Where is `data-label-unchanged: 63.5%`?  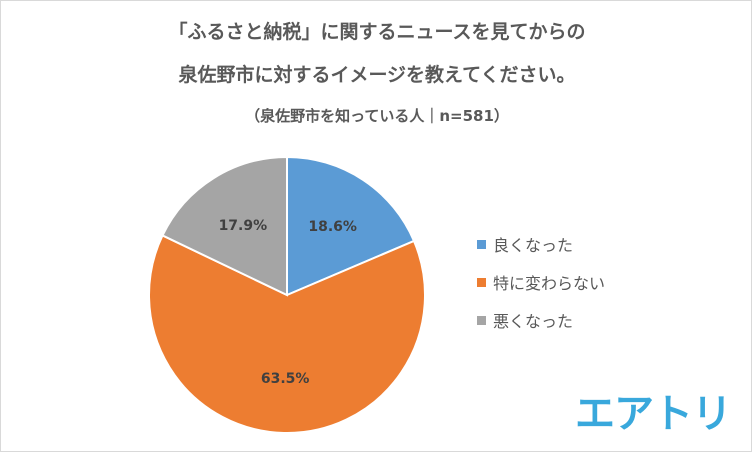
data-label-unchanged: 63.5% is located at coordinates (285, 379).